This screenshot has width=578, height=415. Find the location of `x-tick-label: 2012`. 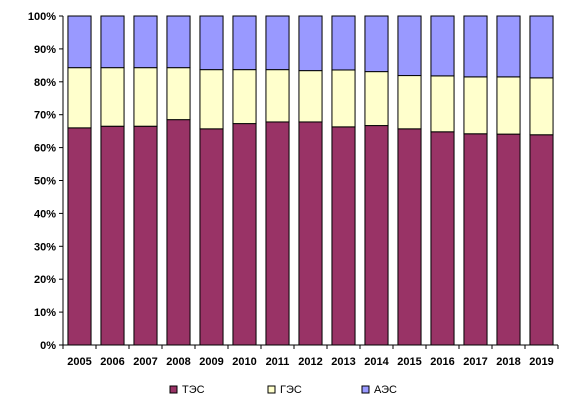

x-tick-label: 2012 is located at coordinates (310, 362).